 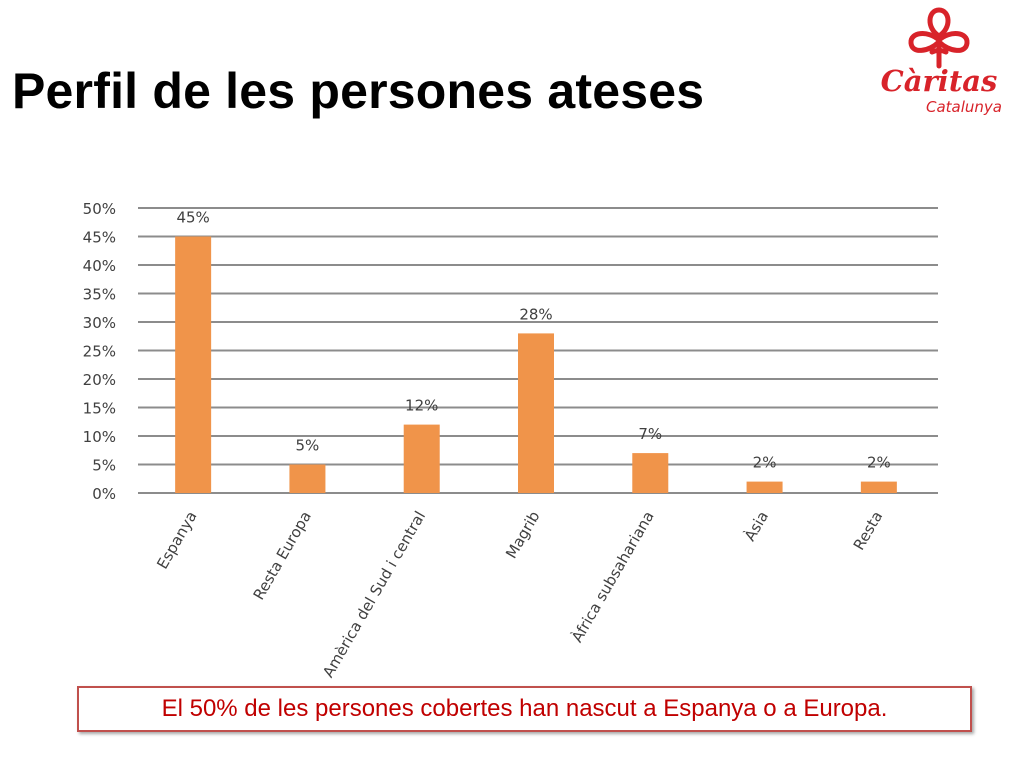 What do you see at coordinates (939, 81) in the screenshot?
I see `logo-name: Càritas` at bounding box center [939, 81].